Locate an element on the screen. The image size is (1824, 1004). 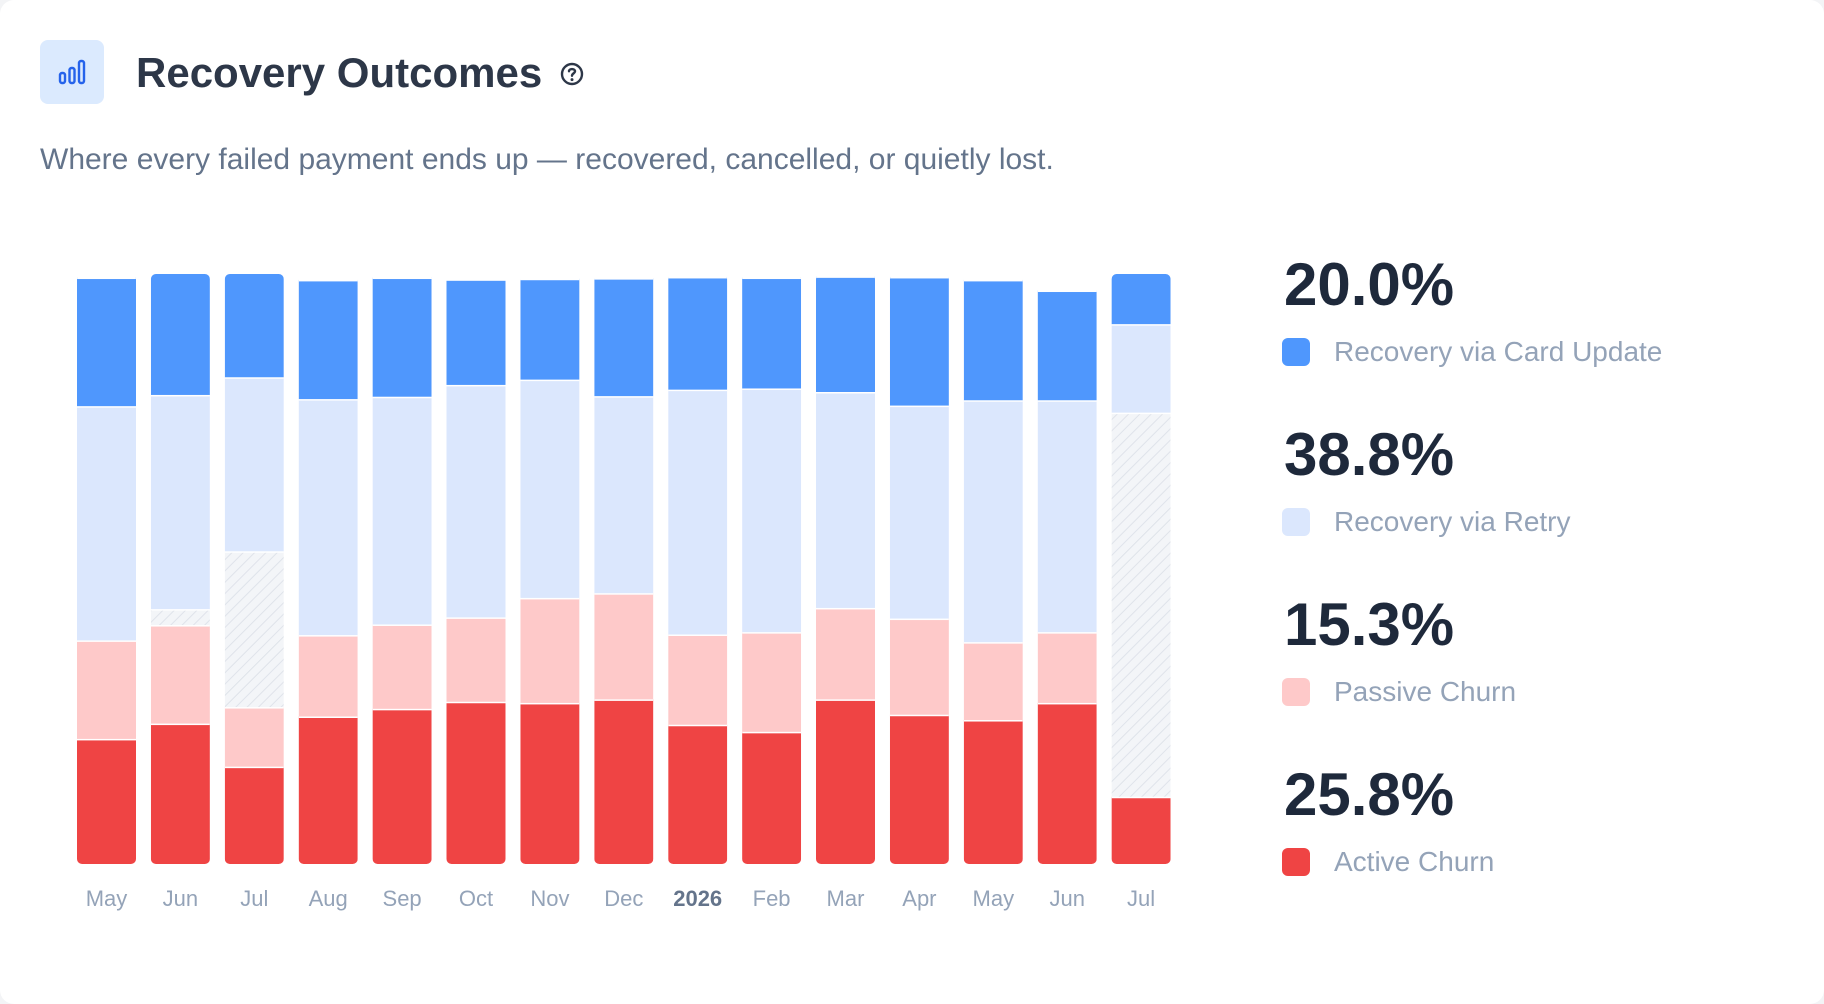
bar-chart-icon is located at coordinates (72, 72).